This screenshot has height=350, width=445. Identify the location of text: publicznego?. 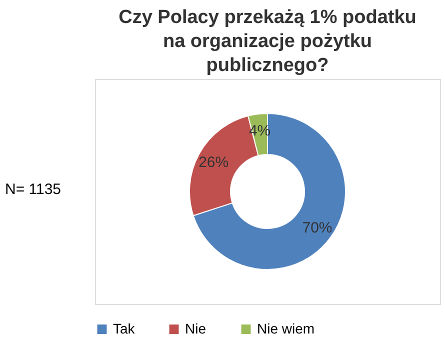
(267, 65).